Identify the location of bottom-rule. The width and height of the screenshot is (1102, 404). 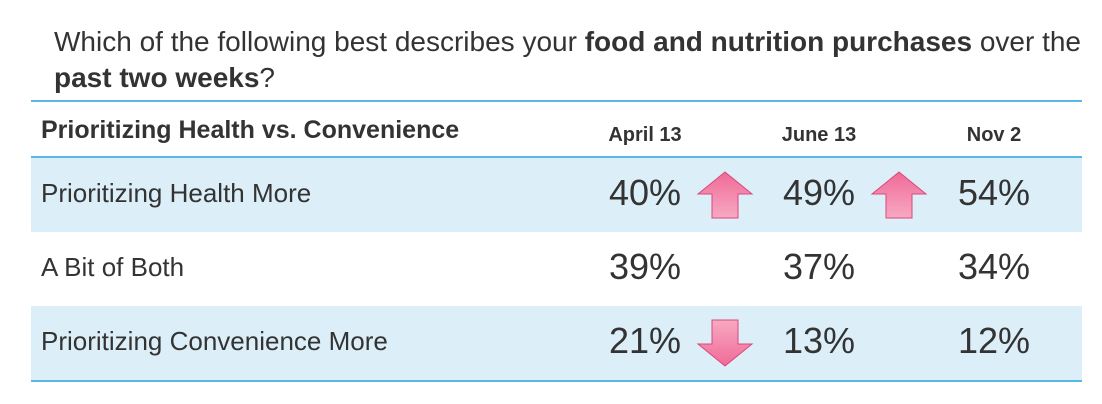
(556, 381).